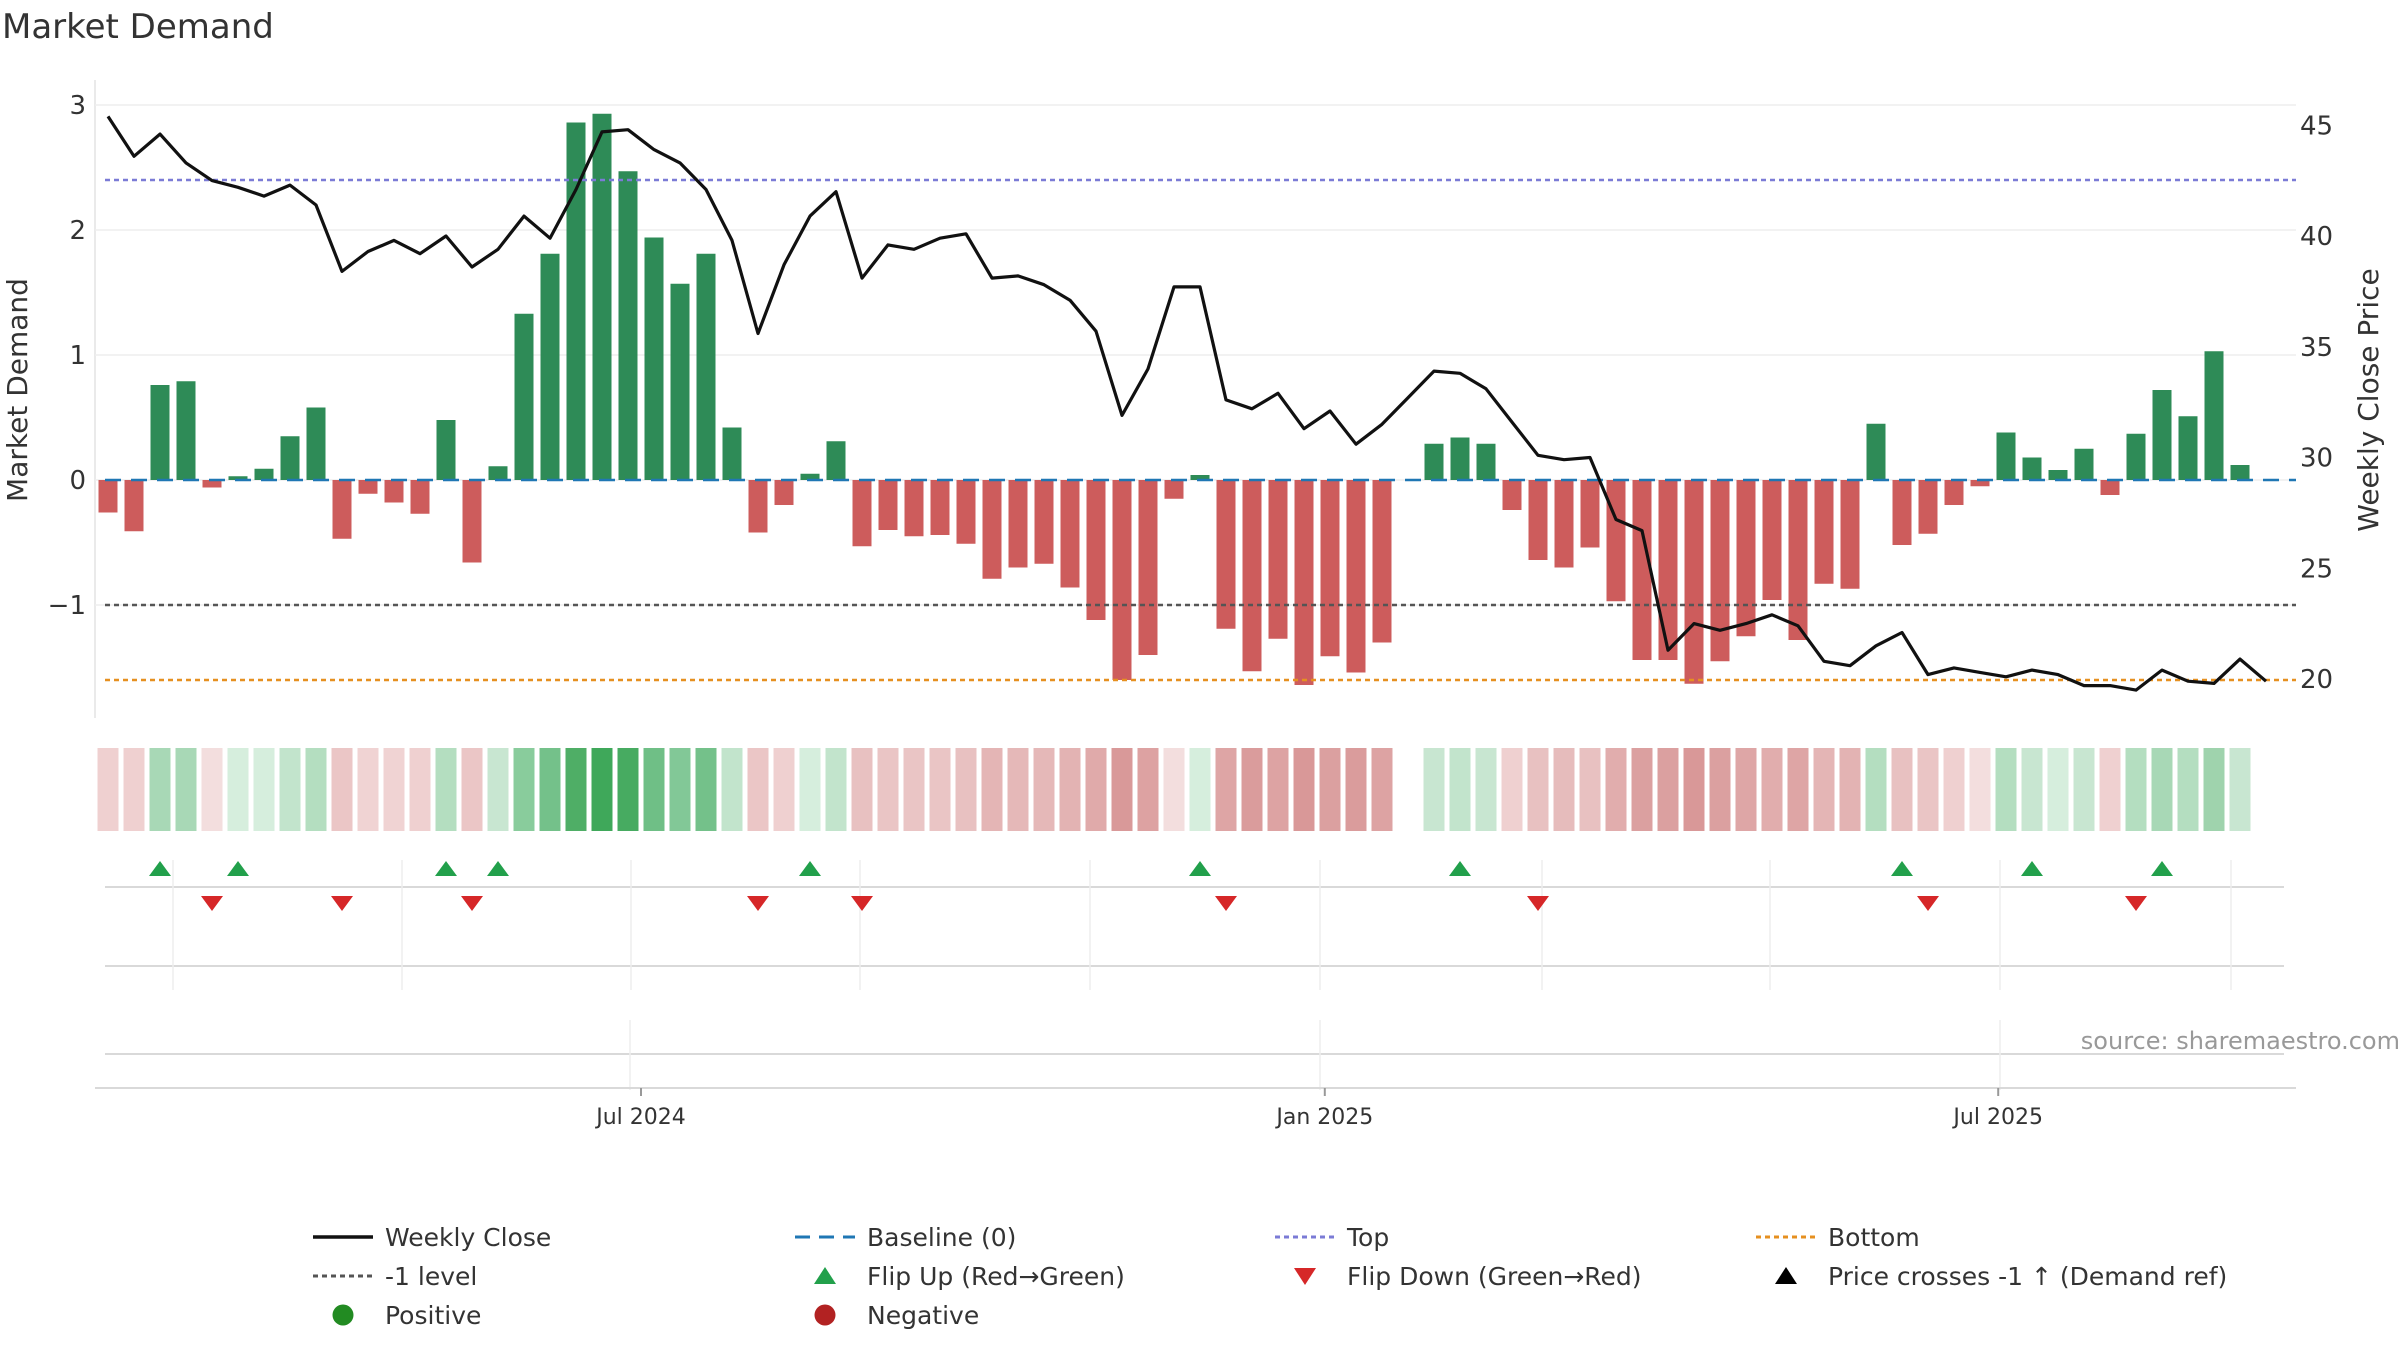  I want to click on legend-label: Top, so click(1367, 1237).